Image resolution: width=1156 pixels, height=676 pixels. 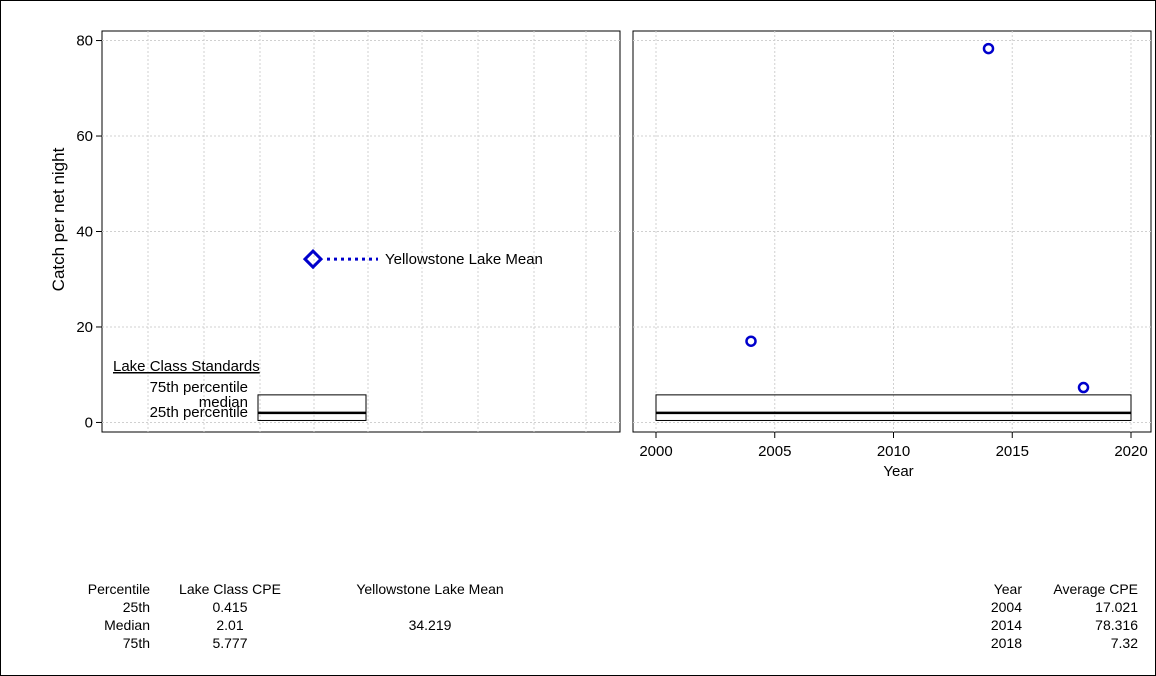 I want to click on x-tick-label: 2010, so click(x=893, y=451).